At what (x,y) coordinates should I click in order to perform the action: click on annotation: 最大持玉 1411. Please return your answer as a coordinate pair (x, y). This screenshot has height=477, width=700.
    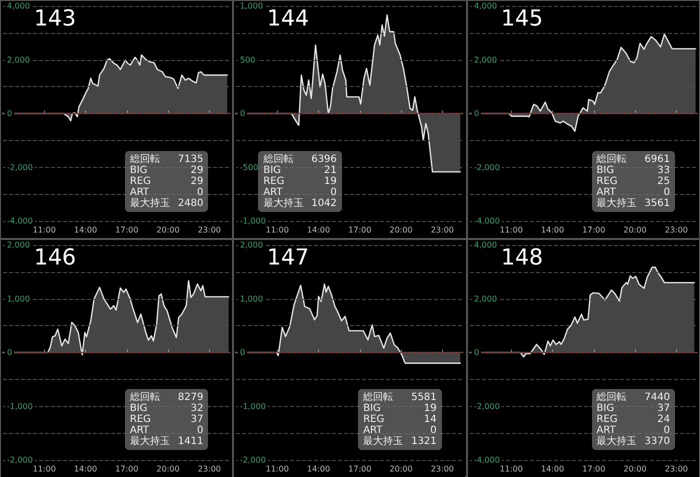
    Looking at the image, I should click on (167, 441).